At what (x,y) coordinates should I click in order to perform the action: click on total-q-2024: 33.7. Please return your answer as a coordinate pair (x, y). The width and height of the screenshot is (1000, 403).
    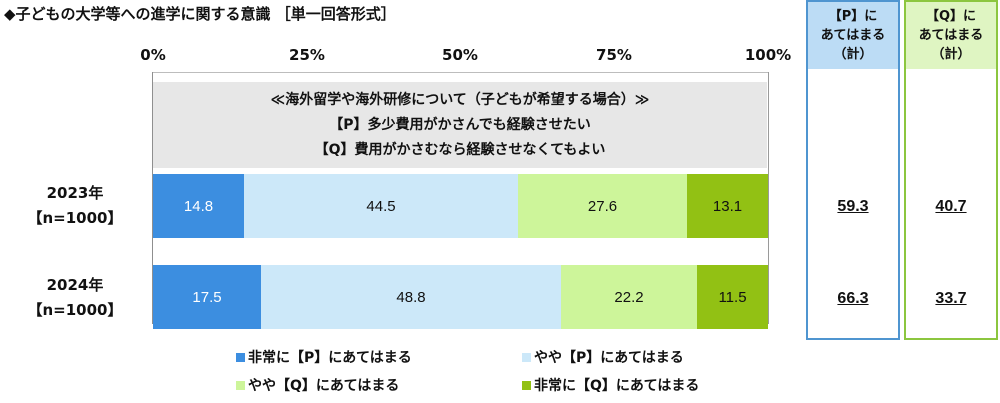
    Looking at the image, I should click on (951, 298).